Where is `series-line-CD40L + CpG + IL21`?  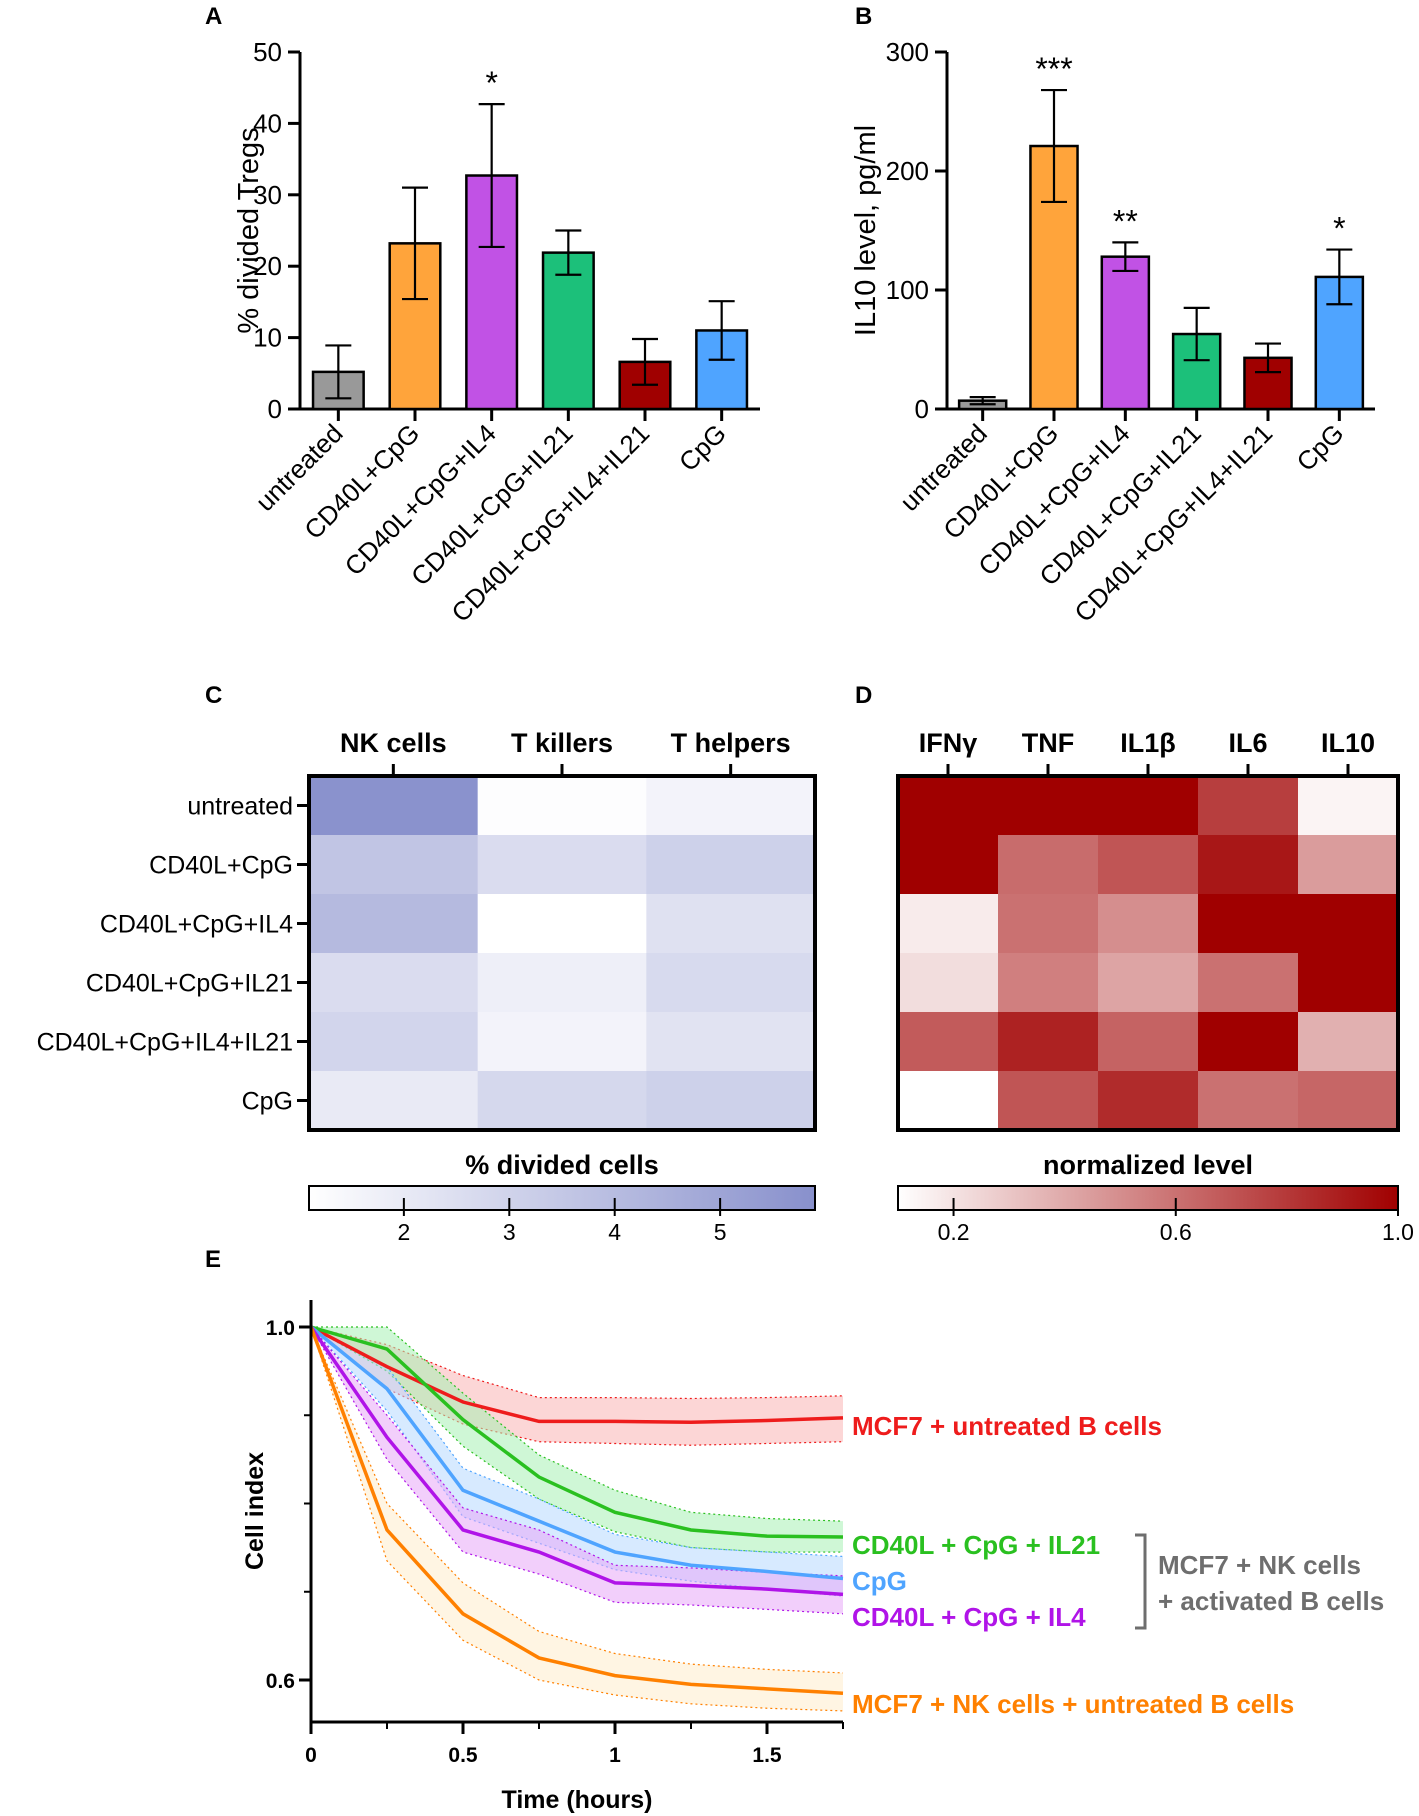
series-line-CD40L + CpG + IL21 is located at coordinates (577, 1432).